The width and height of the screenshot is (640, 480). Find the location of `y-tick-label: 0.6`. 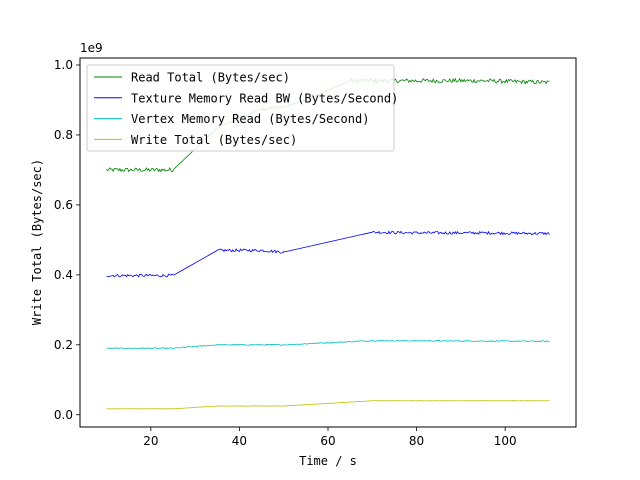

y-tick-label: 0.6 is located at coordinates (63, 205).